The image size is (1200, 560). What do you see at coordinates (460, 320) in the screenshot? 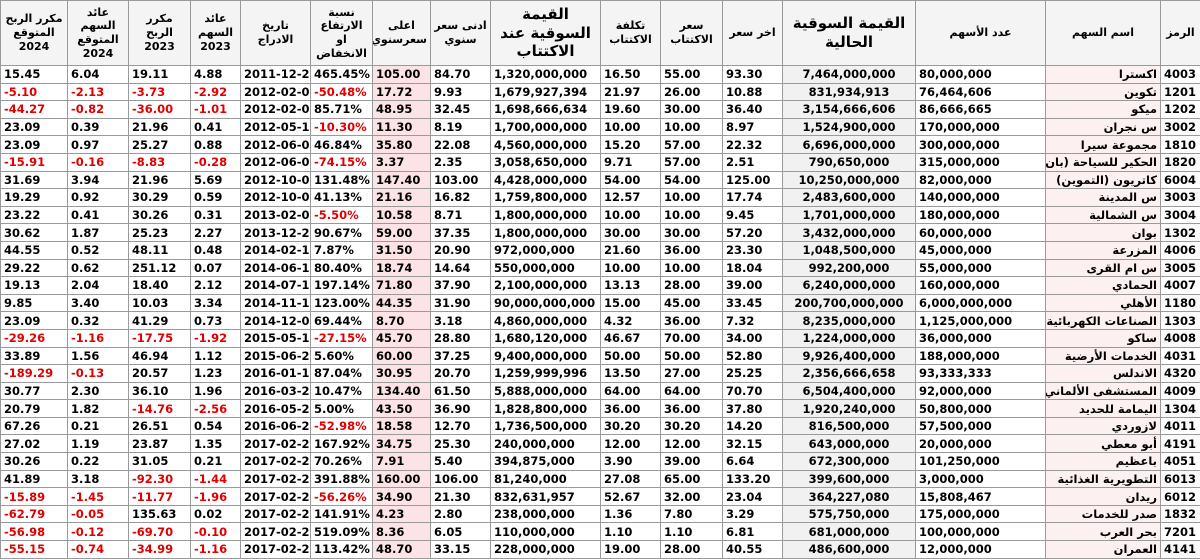
I see `cell: 3.18` at bounding box center [460, 320].